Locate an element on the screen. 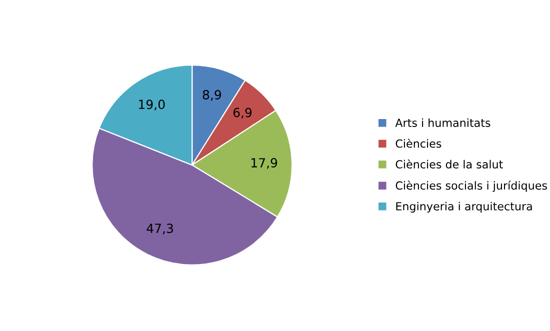 This screenshot has width=550, height=331. data-label: 47,3 is located at coordinates (159, 229).